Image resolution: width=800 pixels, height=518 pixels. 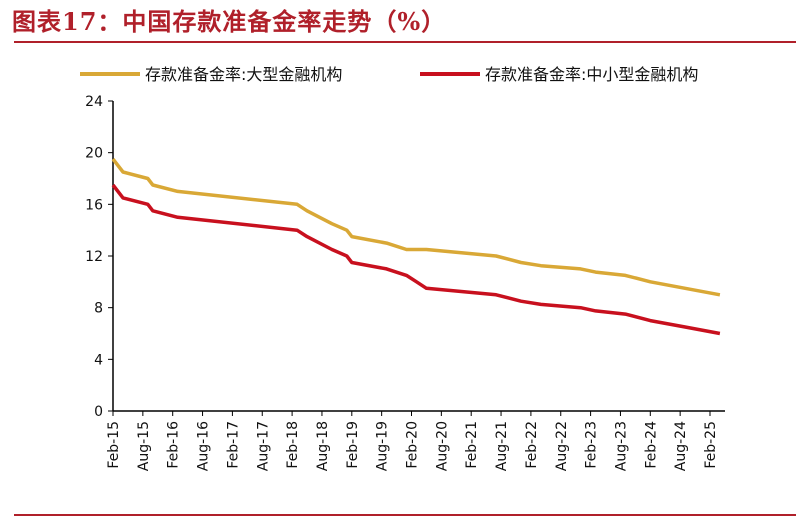 I want to click on x-tick-label: Feb-16, so click(x=174, y=445).